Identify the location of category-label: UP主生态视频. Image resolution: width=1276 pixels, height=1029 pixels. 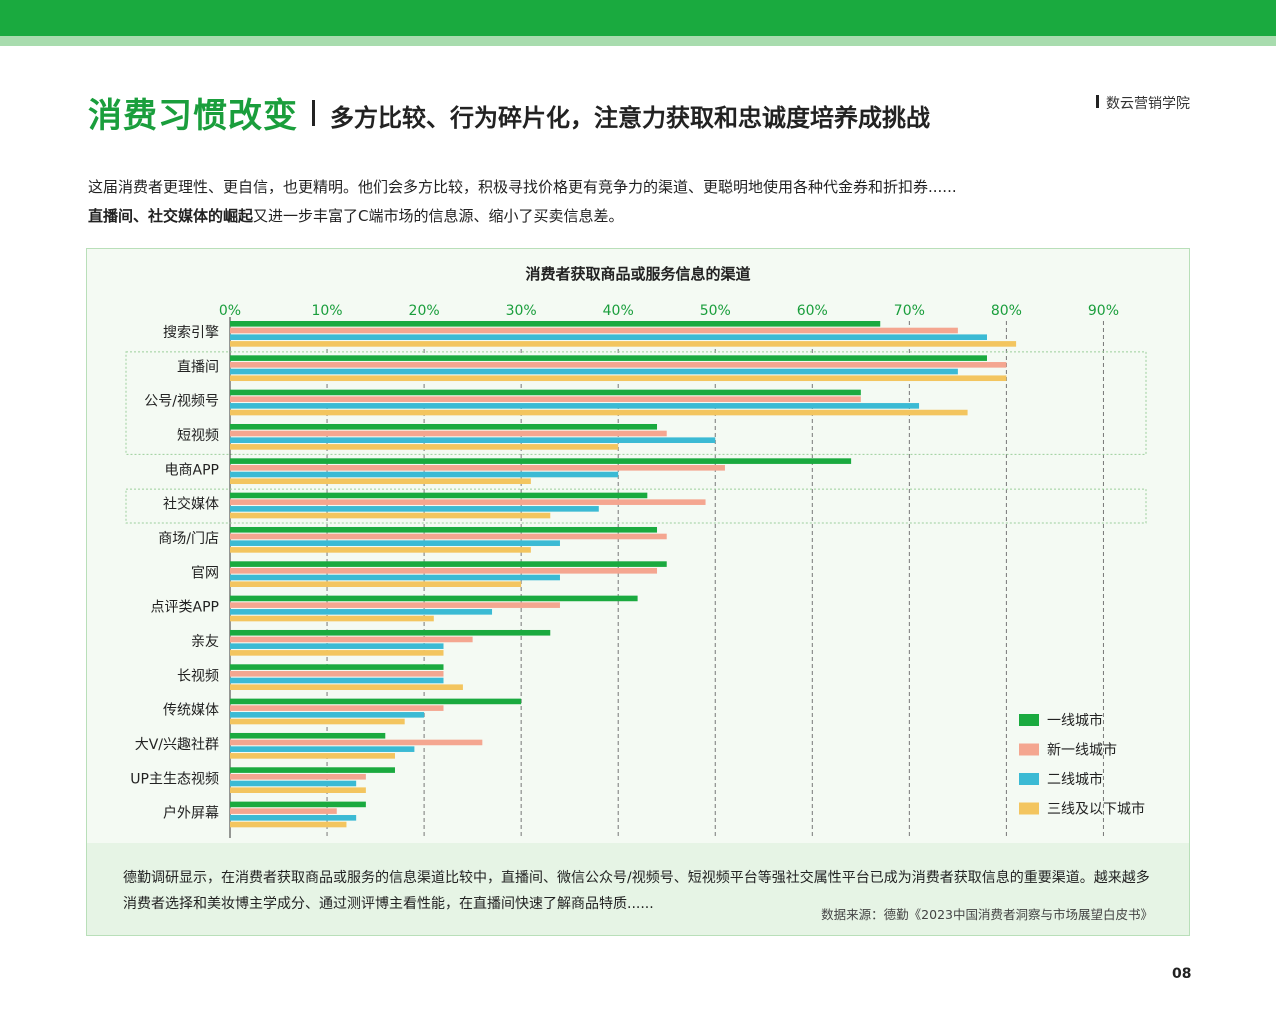
(174, 779).